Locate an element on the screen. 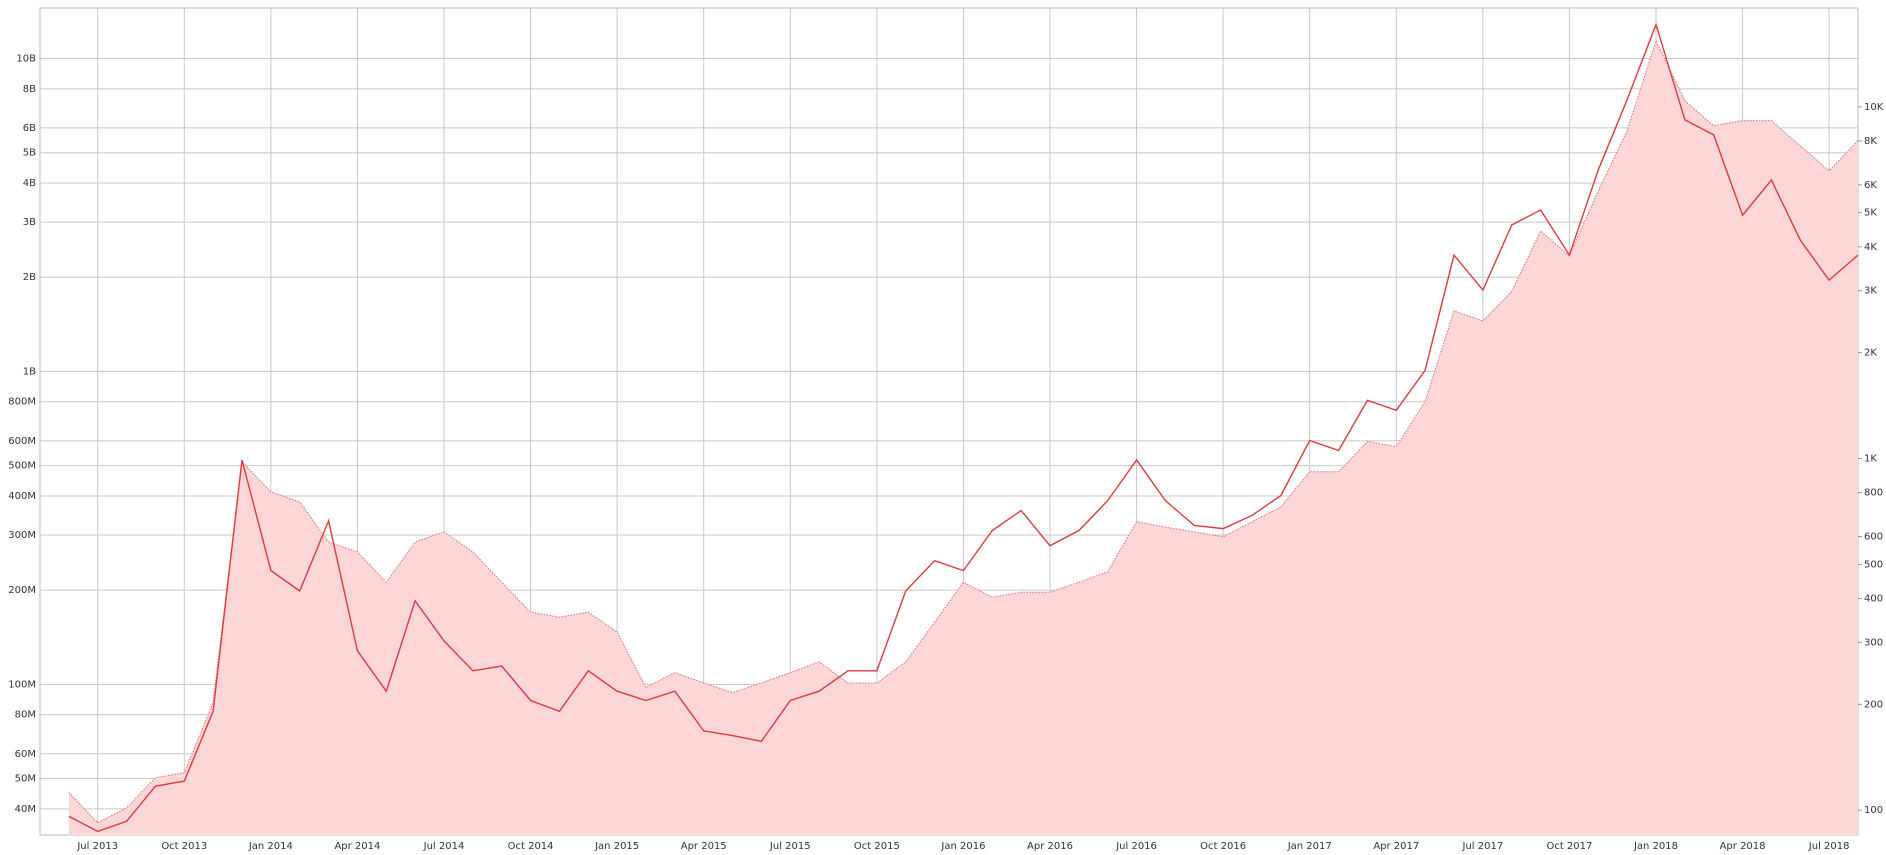 The image size is (1886, 855). y2-tick-label: 10K is located at coordinates (1874, 107).